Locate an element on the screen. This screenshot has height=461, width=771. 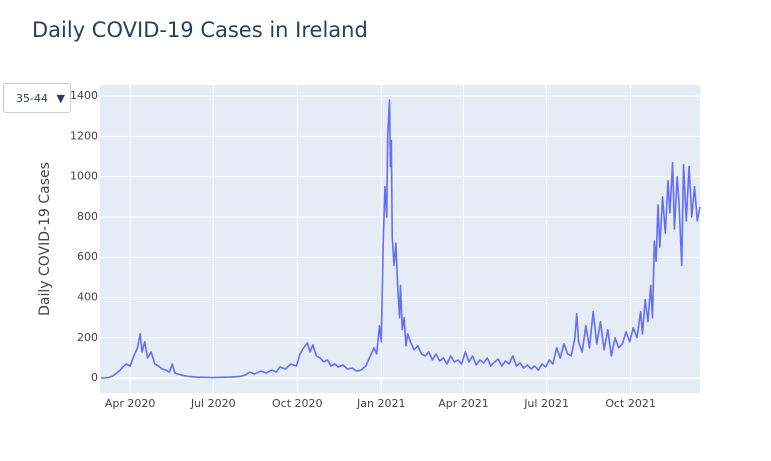
x-tick-label: Oct 2020 is located at coordinates (297, 403).